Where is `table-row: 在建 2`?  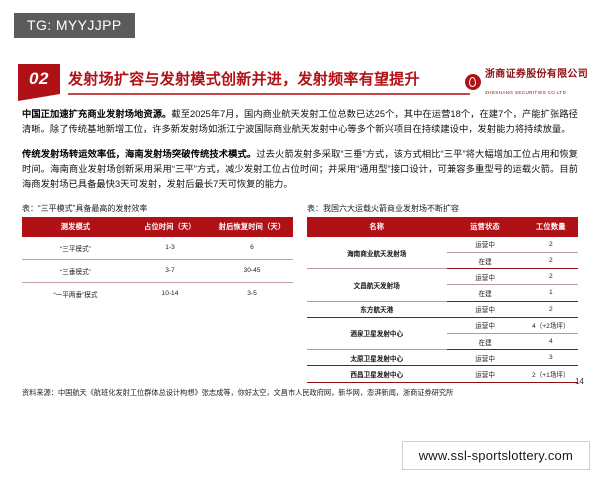 table-row: 在建 2 is located at coordinates (442, 261).